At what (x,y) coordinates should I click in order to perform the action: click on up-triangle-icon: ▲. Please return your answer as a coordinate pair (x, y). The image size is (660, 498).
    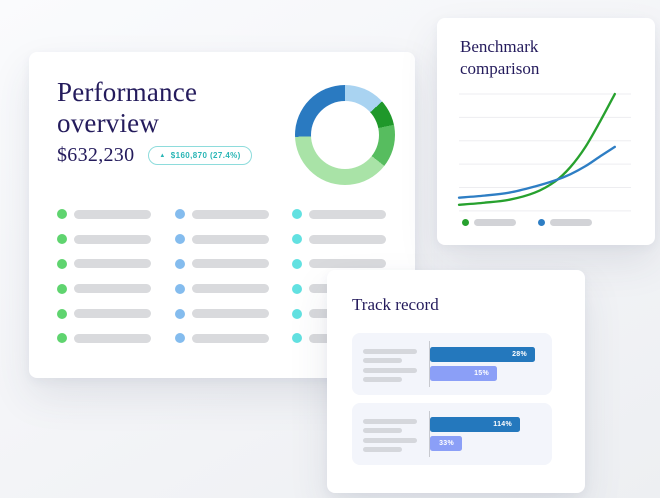
    Looking at the image, I should click on (162, 155).